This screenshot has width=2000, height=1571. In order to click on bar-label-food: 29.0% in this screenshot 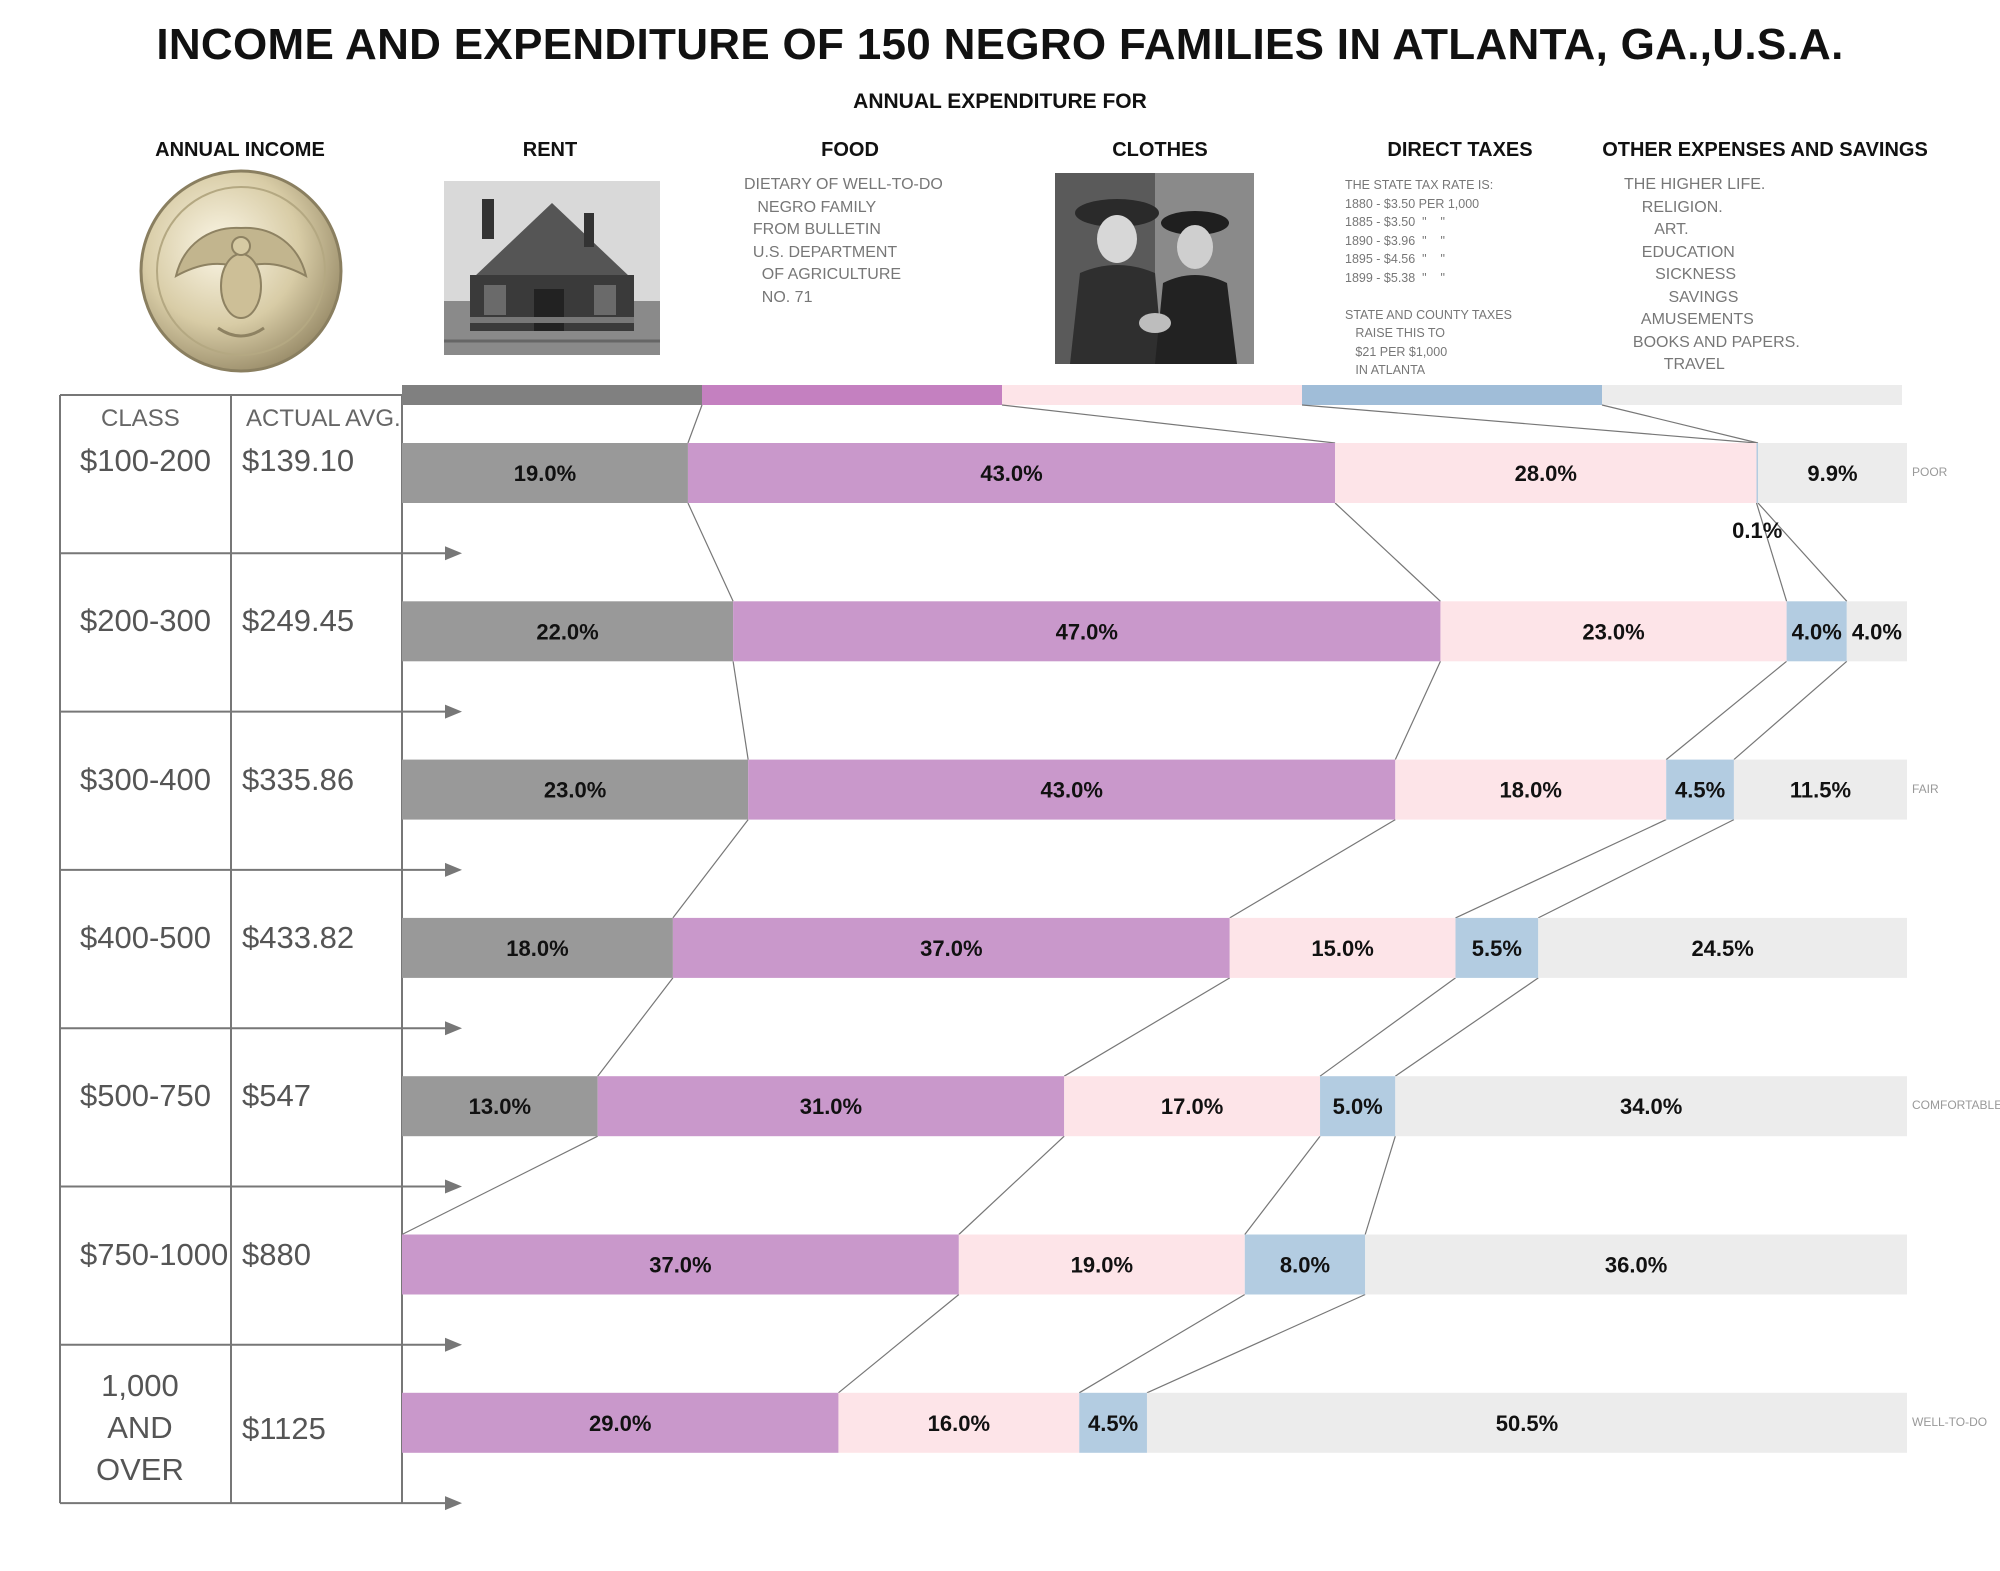, I will do `click(620, 1423)`.